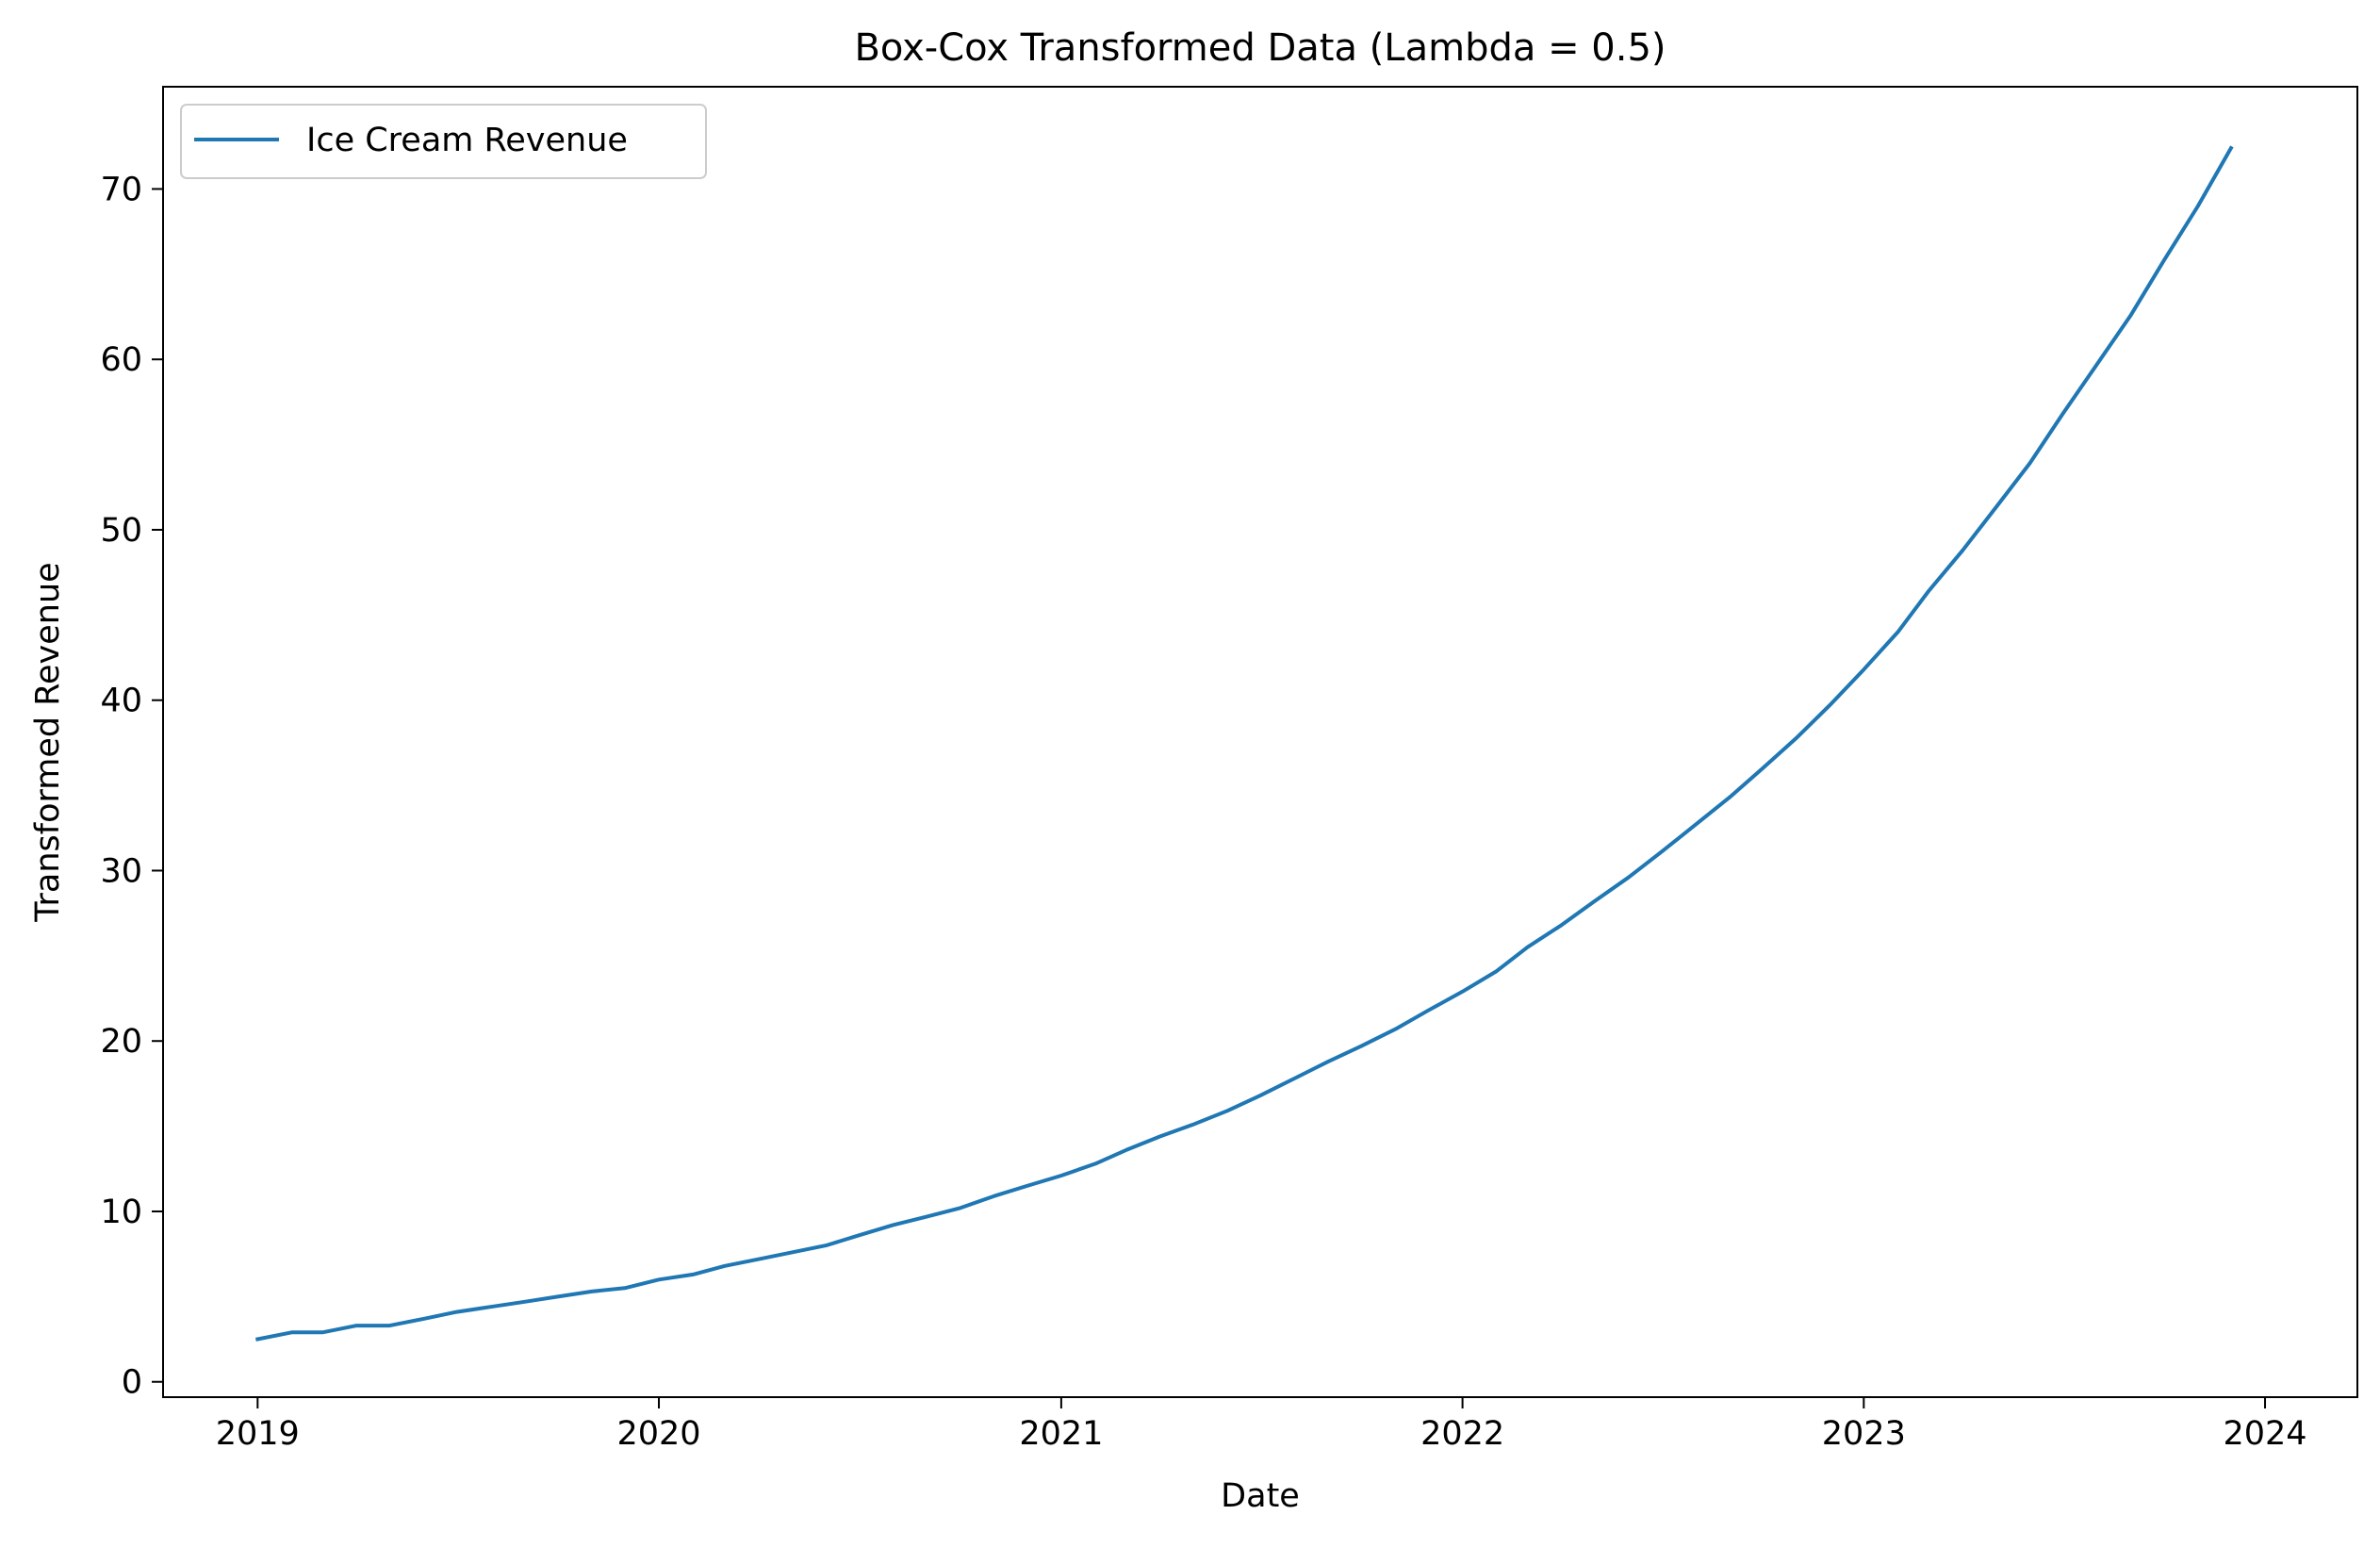 The height and width of the screenshot is (1548, 2380). I want to click on x-tick-label: 2022, so click(1462, 1434).